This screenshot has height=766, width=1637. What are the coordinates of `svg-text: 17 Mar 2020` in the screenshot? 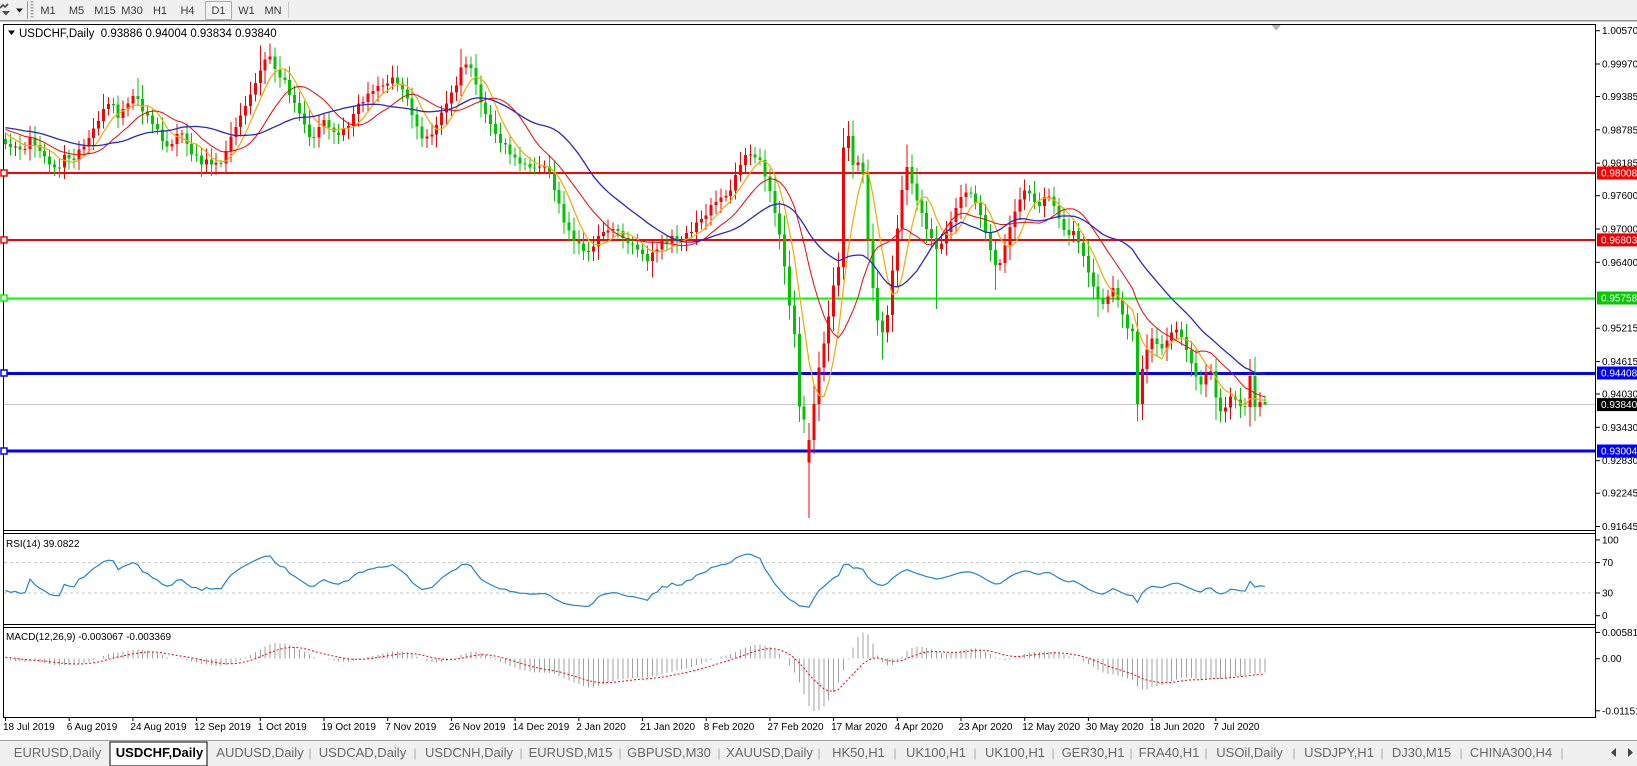 It's located at (859, 727).